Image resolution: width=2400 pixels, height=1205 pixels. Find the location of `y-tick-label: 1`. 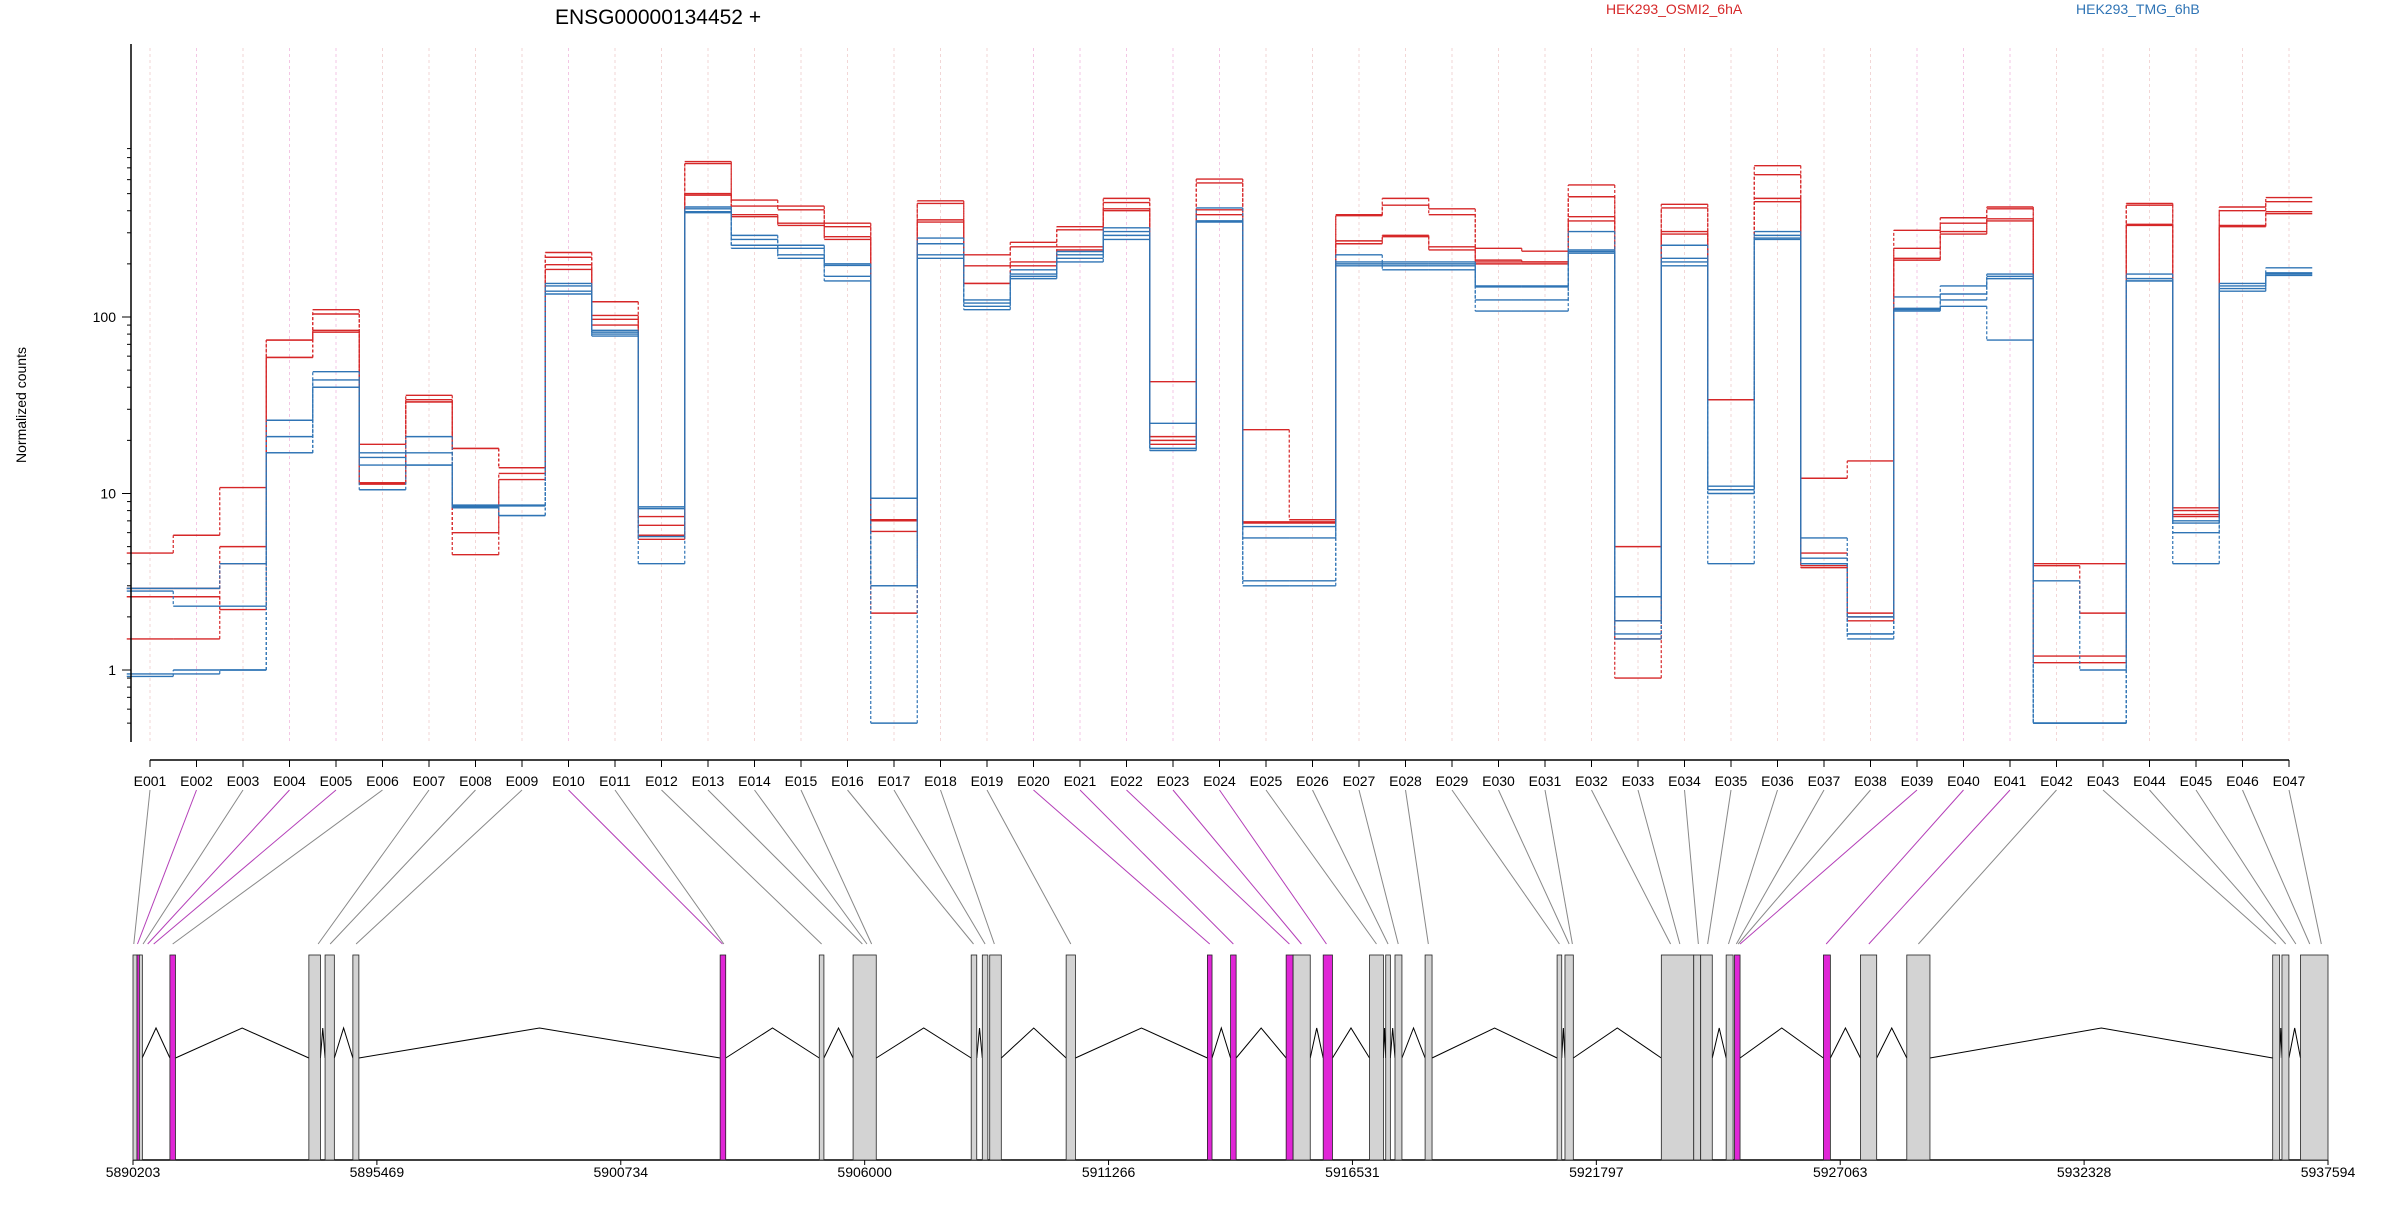

y-tick-label: 1 is located at coordinates (112, 670).